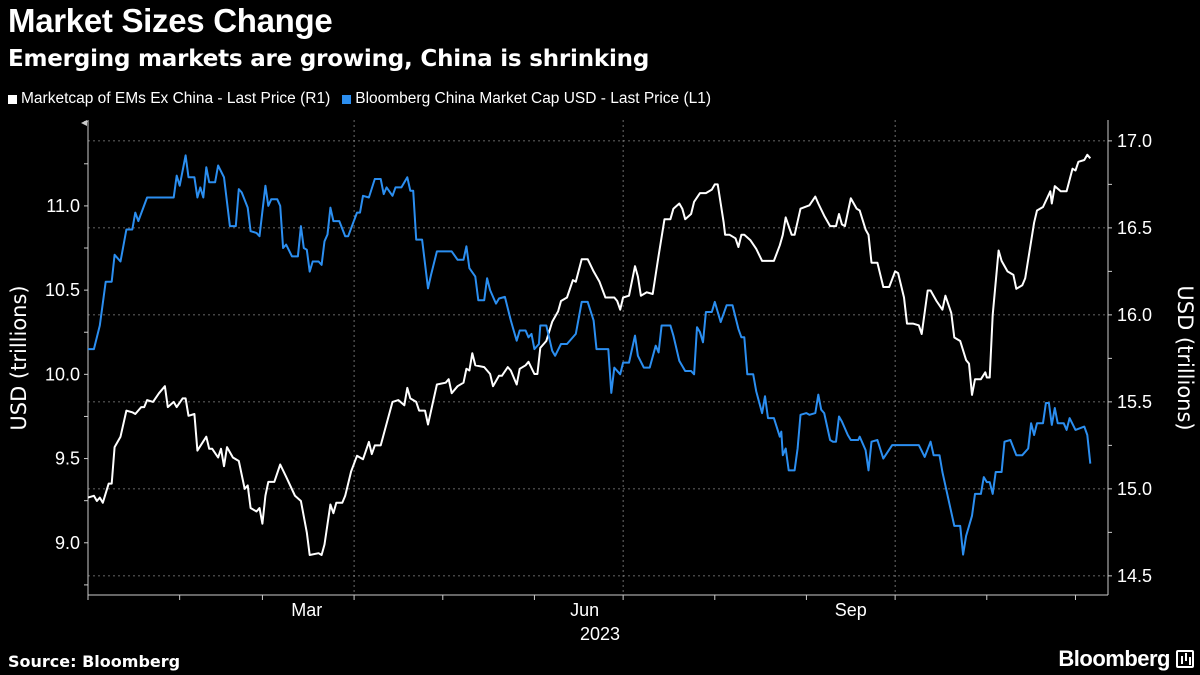 This screenshot has height=675, width=1200. What do you see at coordinates (1134, 402) in the screenshot?
I see `right-tick-label: 15.5` at bounding box center [1134, 402].